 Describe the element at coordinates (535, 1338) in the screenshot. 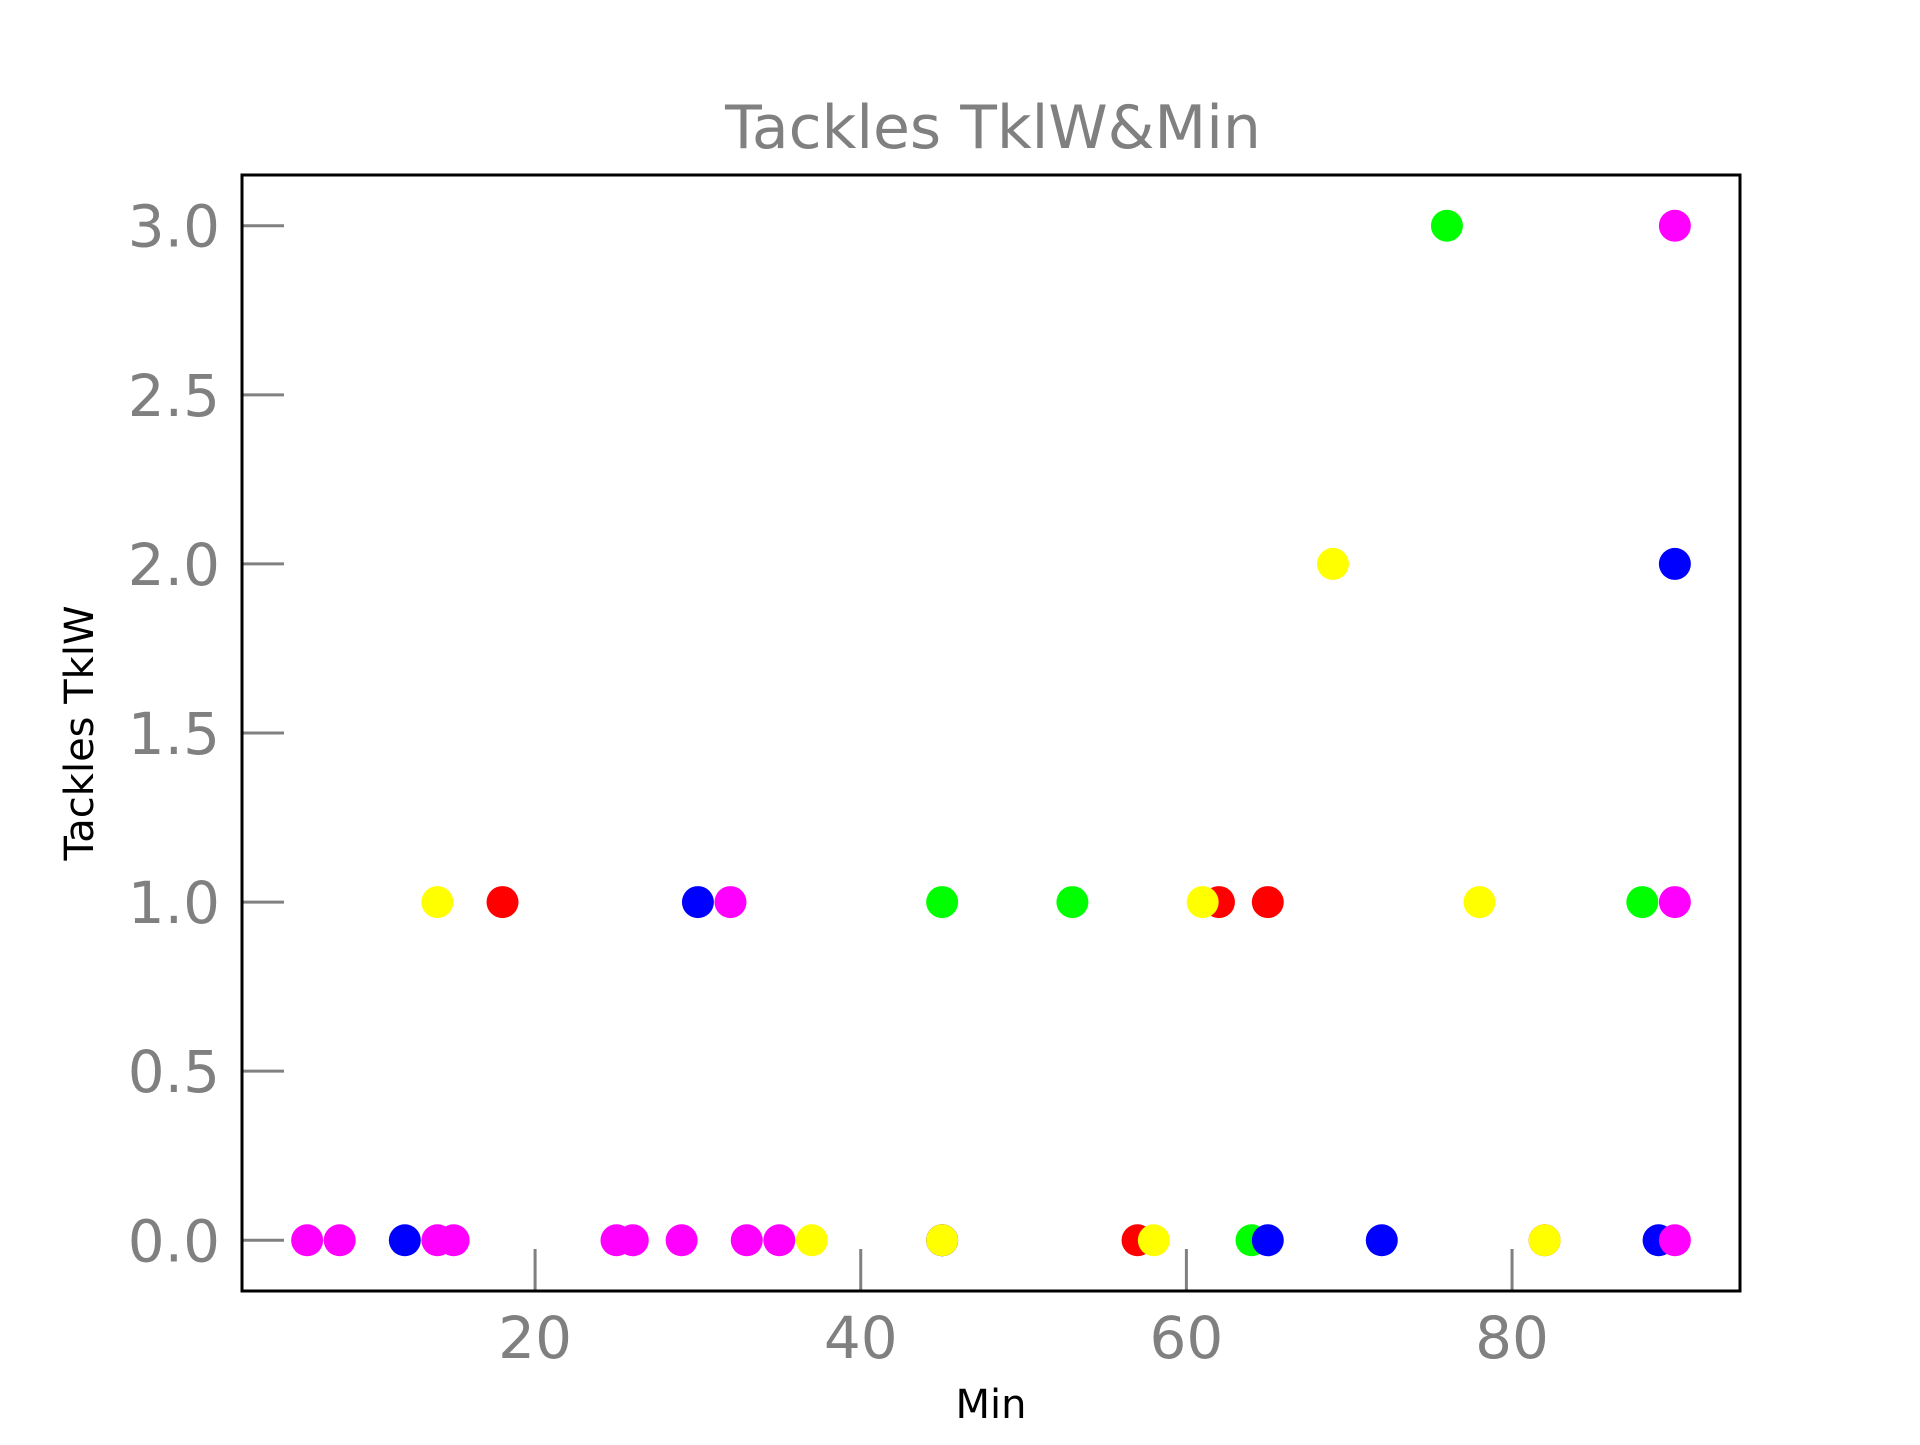

I see `x-tick-label: 20` at that location.